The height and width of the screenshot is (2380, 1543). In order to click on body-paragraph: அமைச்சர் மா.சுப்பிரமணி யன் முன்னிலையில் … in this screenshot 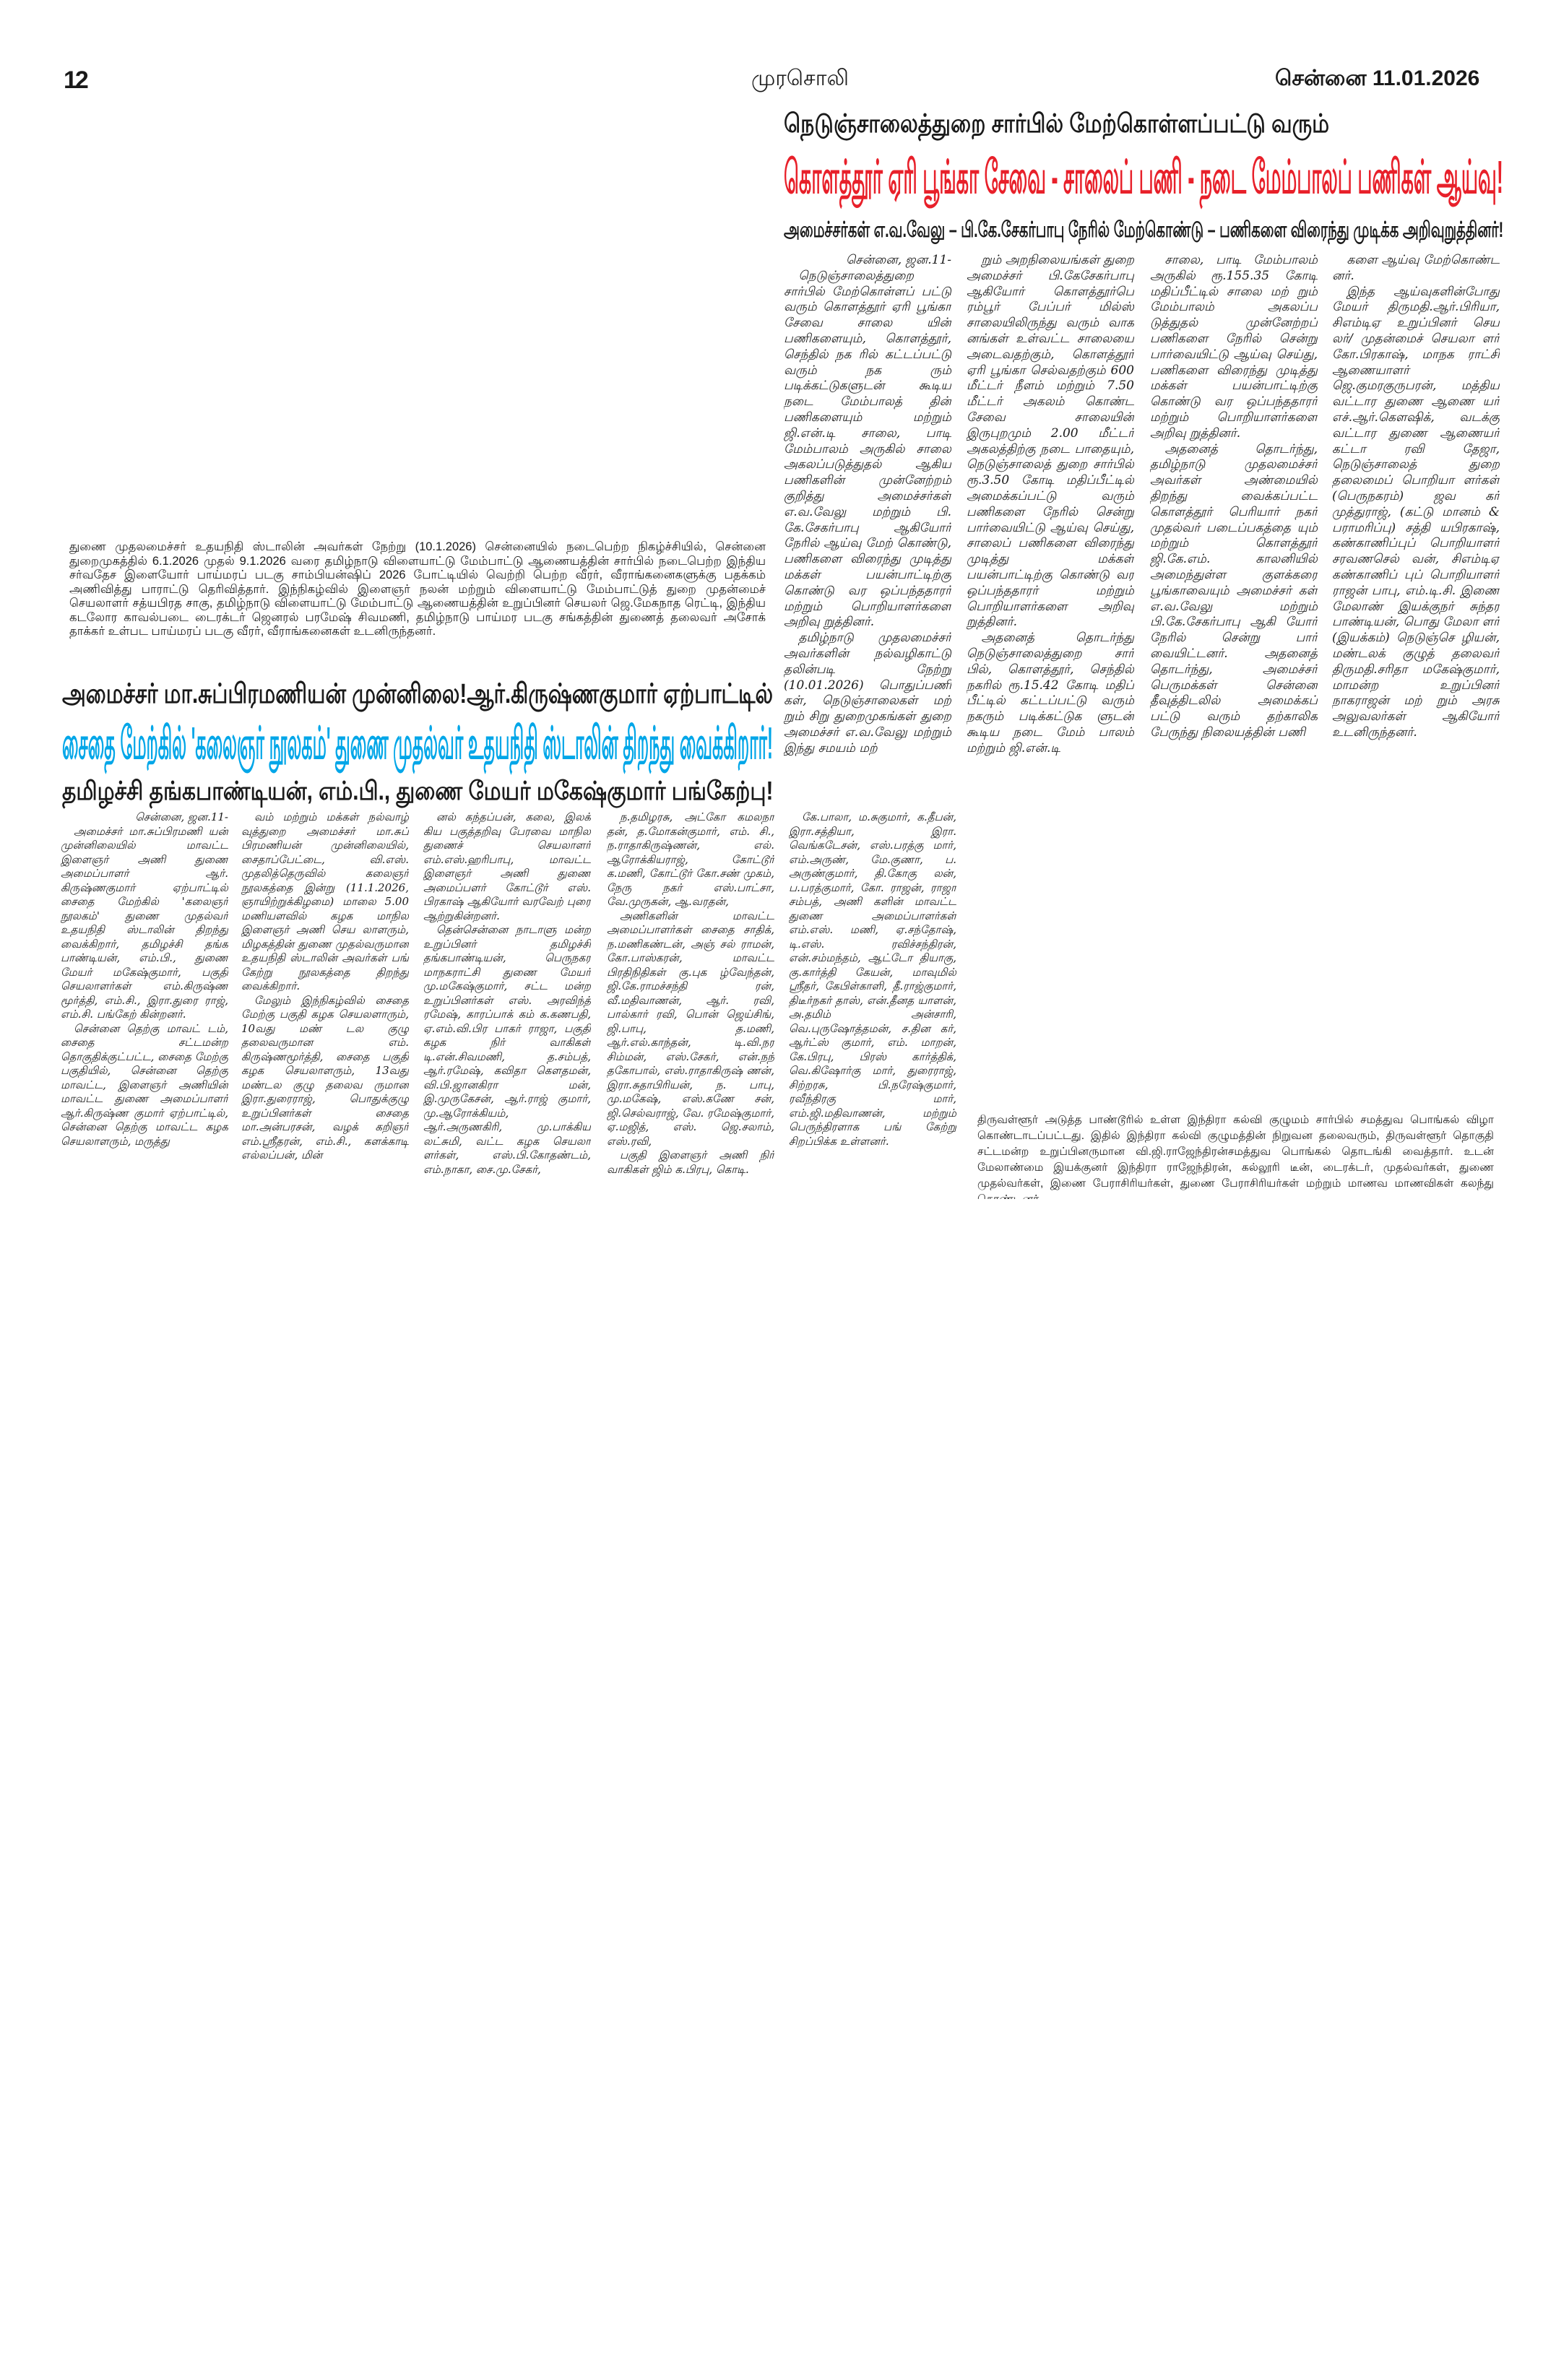, I will do `click(144, 922)`.